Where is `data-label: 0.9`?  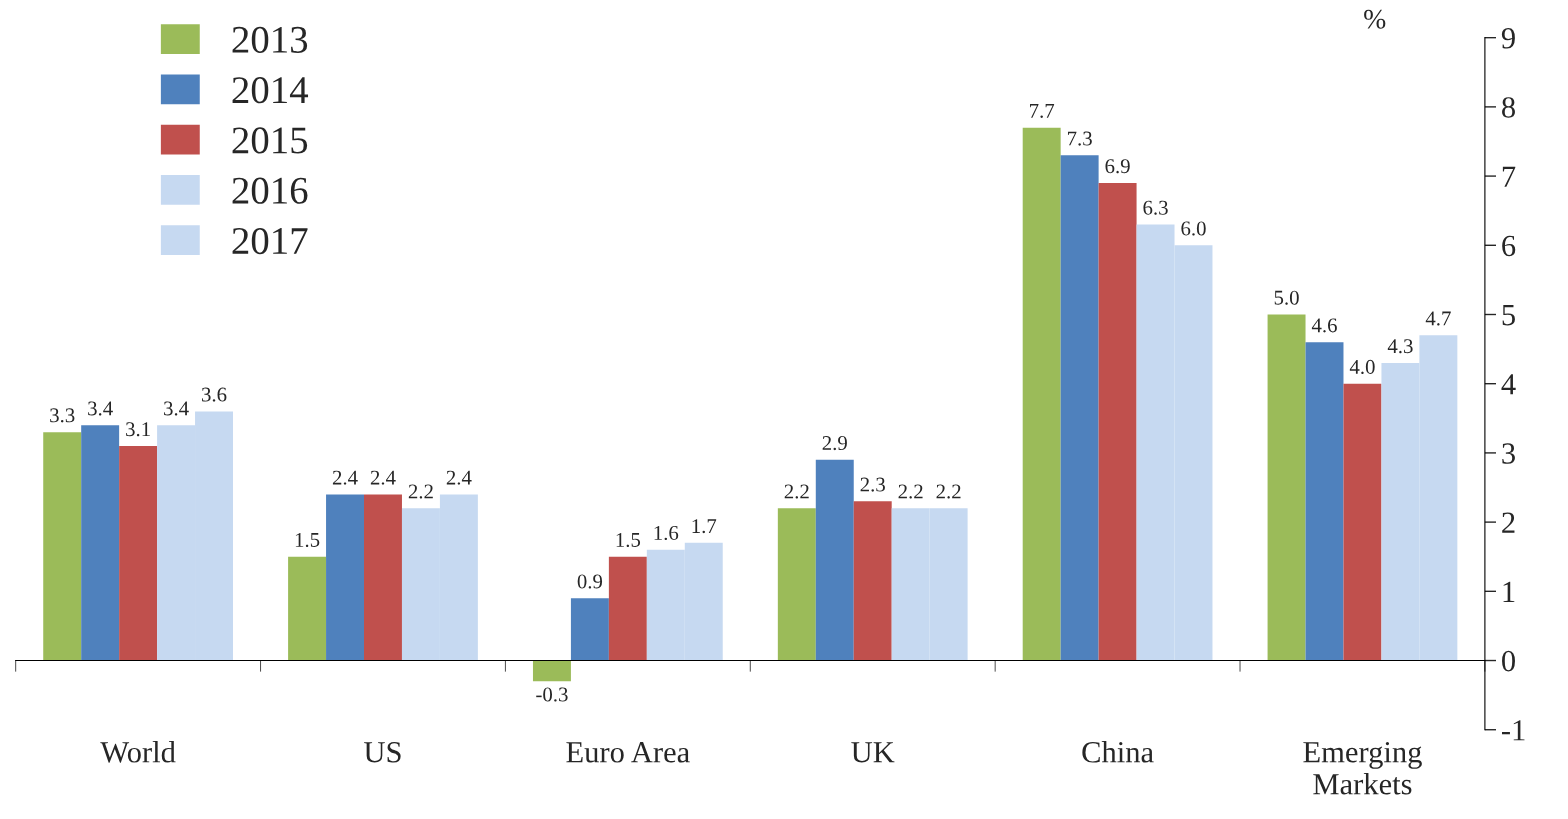
data-label: 0.9 is located at coordinates (590, 581).